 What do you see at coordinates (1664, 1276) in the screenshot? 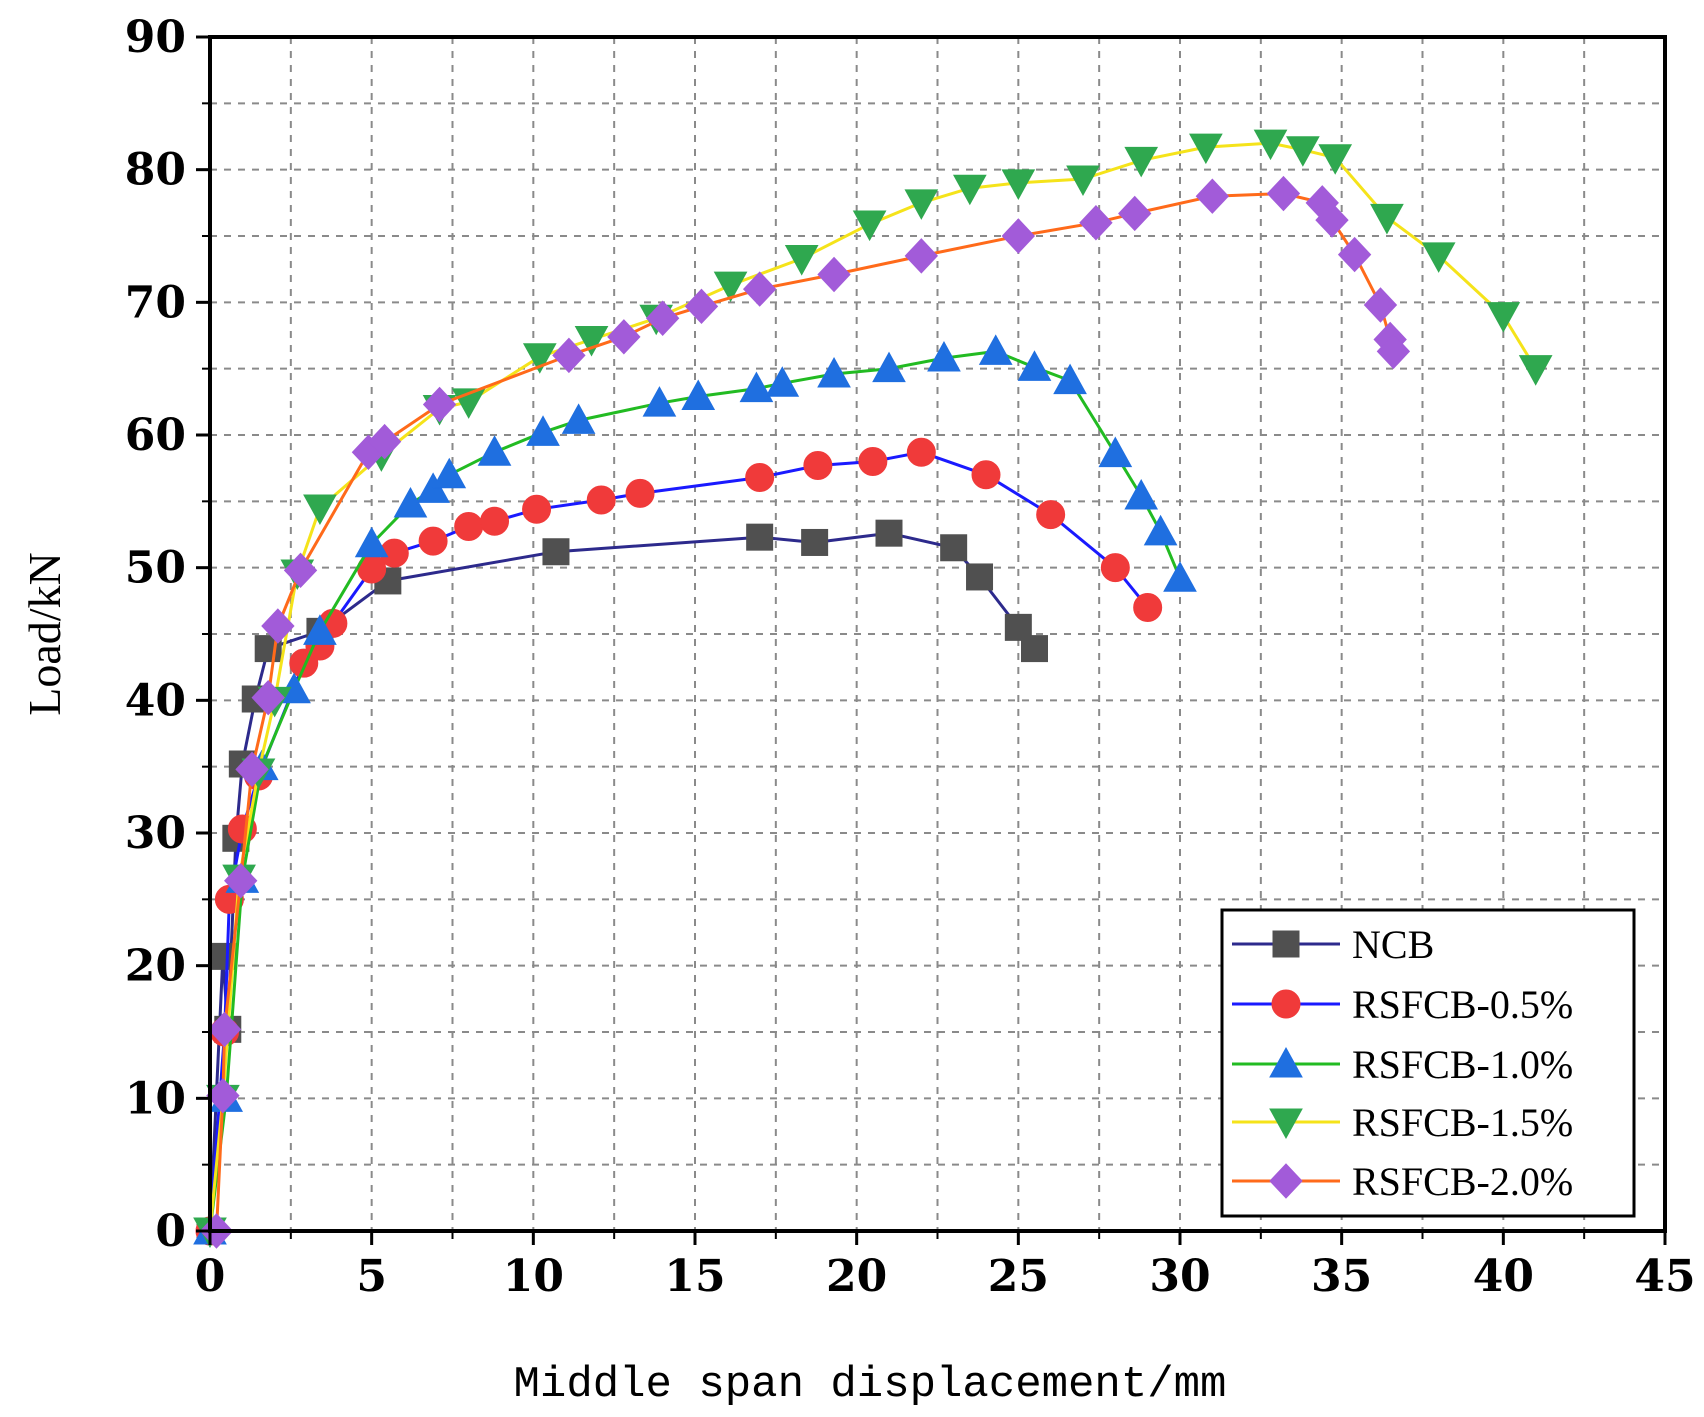
I see `x-tick-label: 45` at bounding box center [1664, 1276].